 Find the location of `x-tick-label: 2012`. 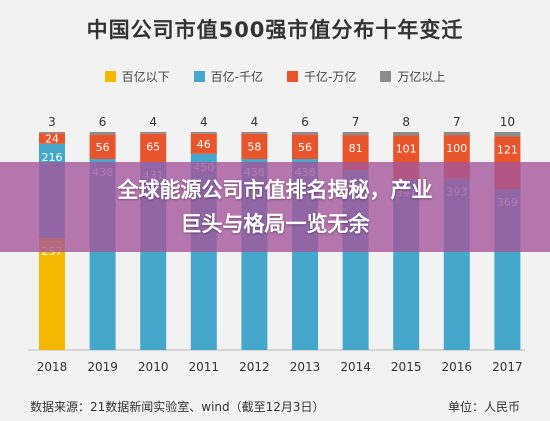

x-tick-label: 2012 is located at coordinates (254, 367).